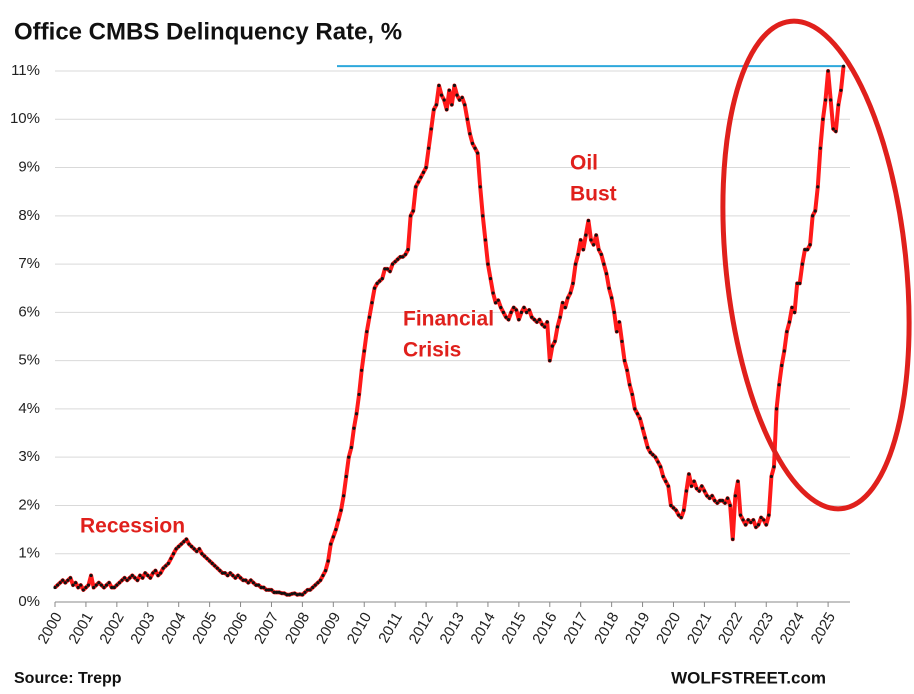 The height and width of the screenshot is (694, 914). Describe the element at coordinates (544, 627) in the screenshot. I see `x-tick-label: 2016` at that location.